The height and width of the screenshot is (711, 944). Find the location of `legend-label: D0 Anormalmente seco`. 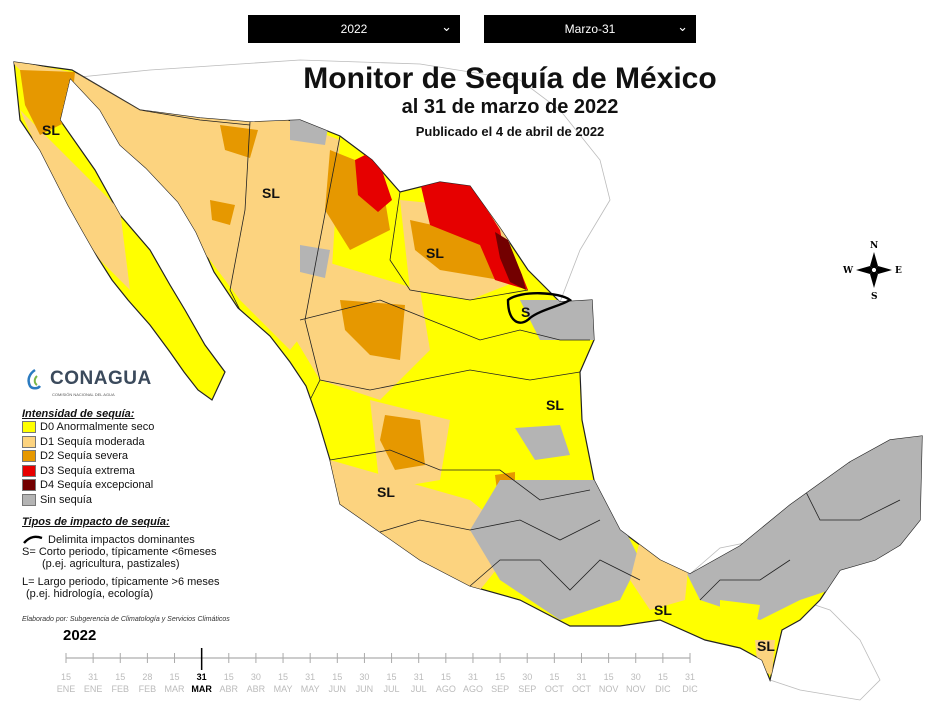

legend-label: D0 Anormalmente seco is located at coordinates (97, 427).